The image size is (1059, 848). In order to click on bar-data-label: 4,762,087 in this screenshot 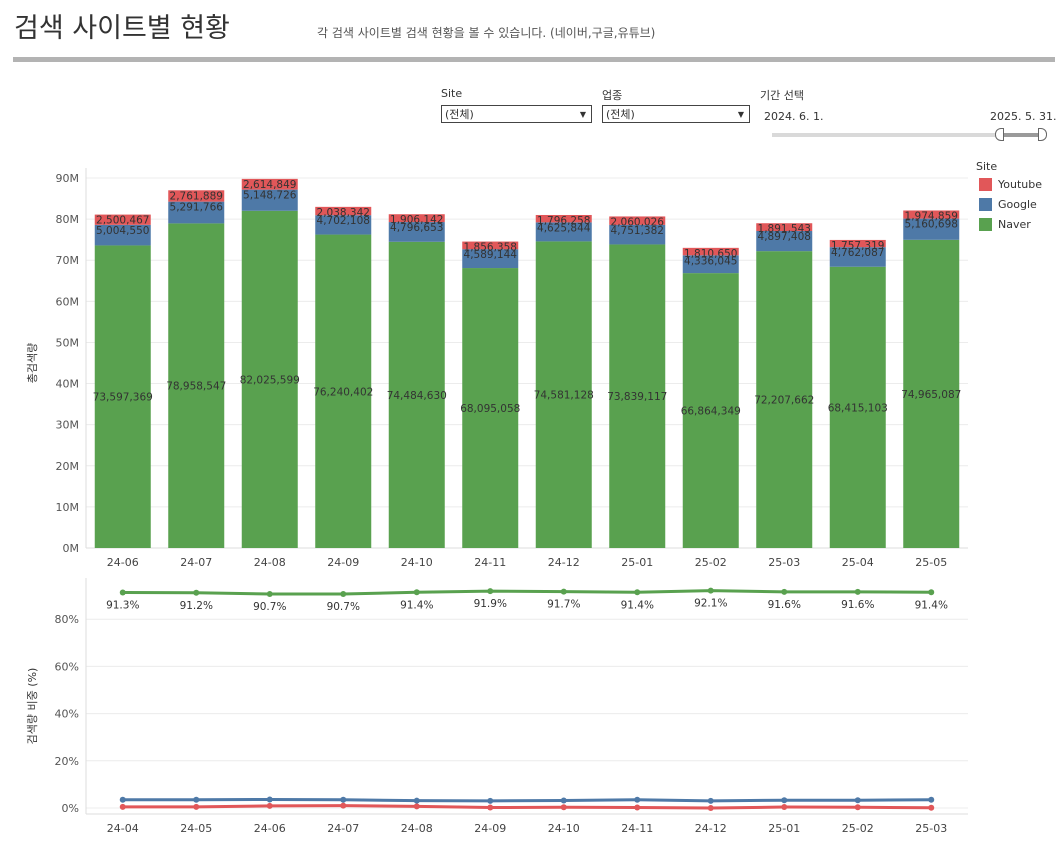, I will do `click(857, 253)`.